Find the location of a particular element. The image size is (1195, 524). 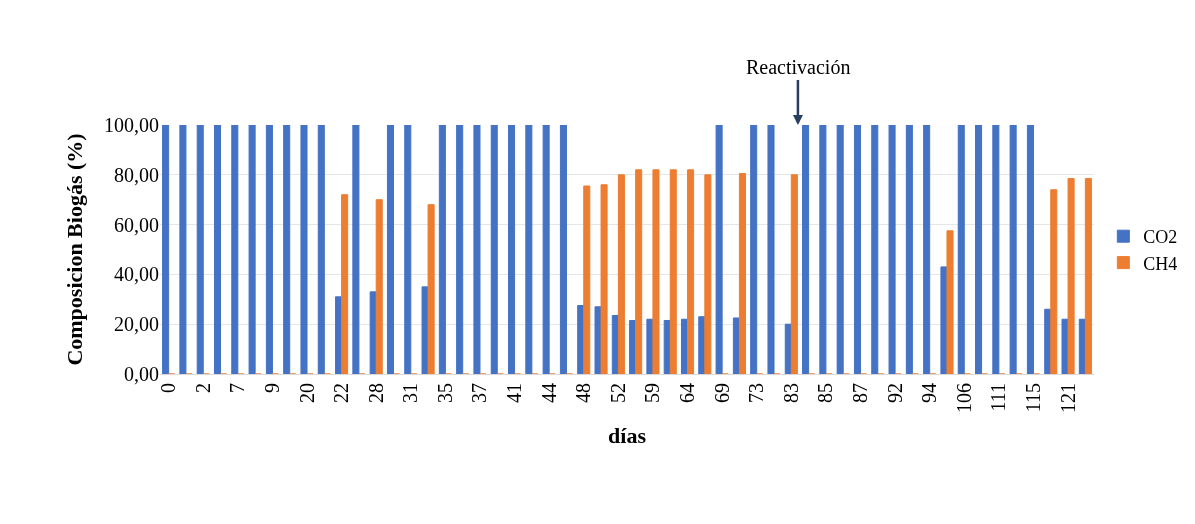

y-tick-label: 80,00 is located at coordinates (136, 174).